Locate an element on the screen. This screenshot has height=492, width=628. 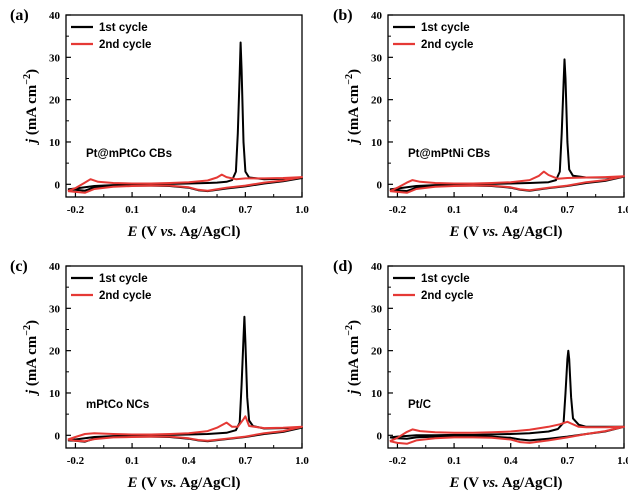
sample-label: Pt@mPtCo CBs is located at coordinates (129, 154).